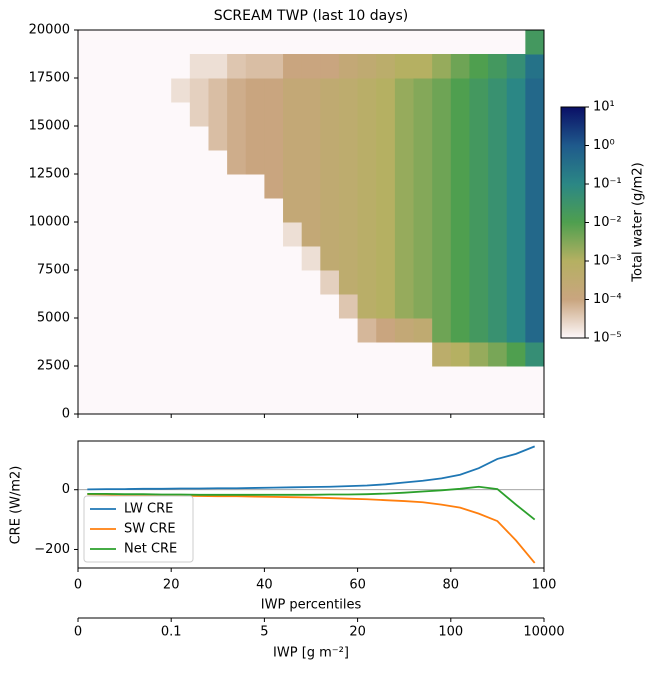 The image size is (657, 675). I want to click on x2-tick-label: 100, so click(450, 632).